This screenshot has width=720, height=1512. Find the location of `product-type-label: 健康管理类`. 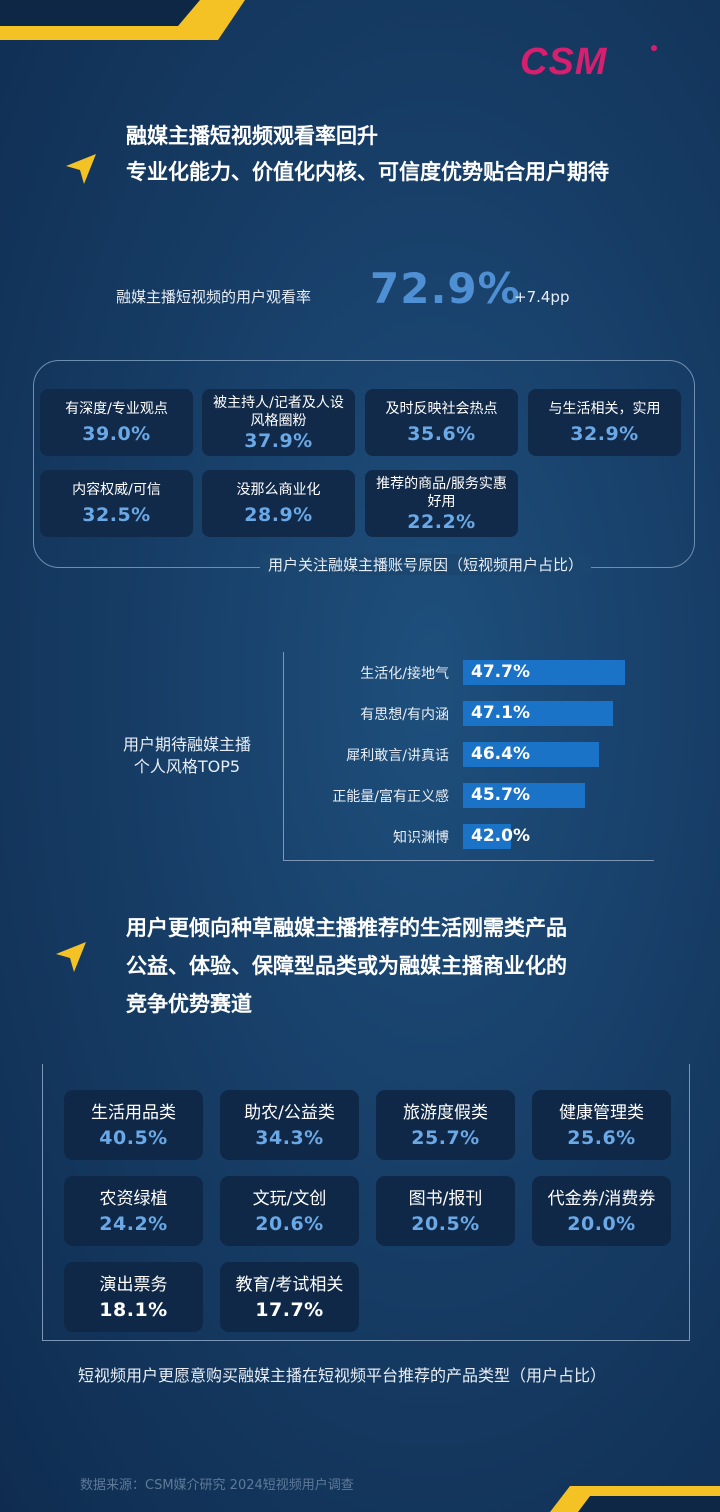

product-type-label: 健康管理类 is located at coordinates (601, 1113).